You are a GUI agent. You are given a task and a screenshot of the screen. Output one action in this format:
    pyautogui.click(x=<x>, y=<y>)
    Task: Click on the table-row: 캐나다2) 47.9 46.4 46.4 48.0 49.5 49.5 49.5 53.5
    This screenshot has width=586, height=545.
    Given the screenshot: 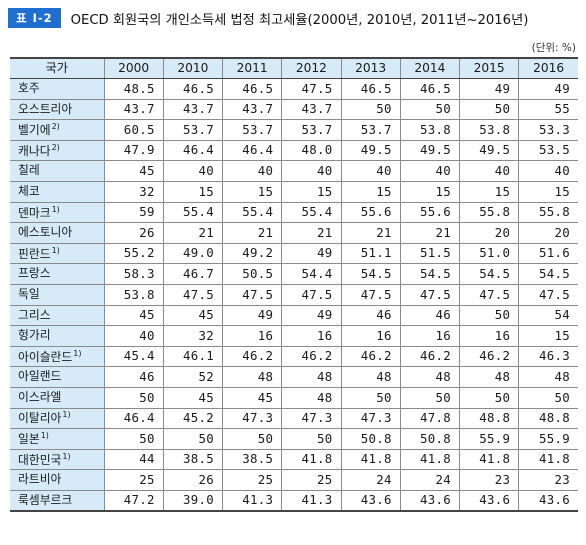 What is the action you would take?
    pyautogui.click(x=294, y=150)
    